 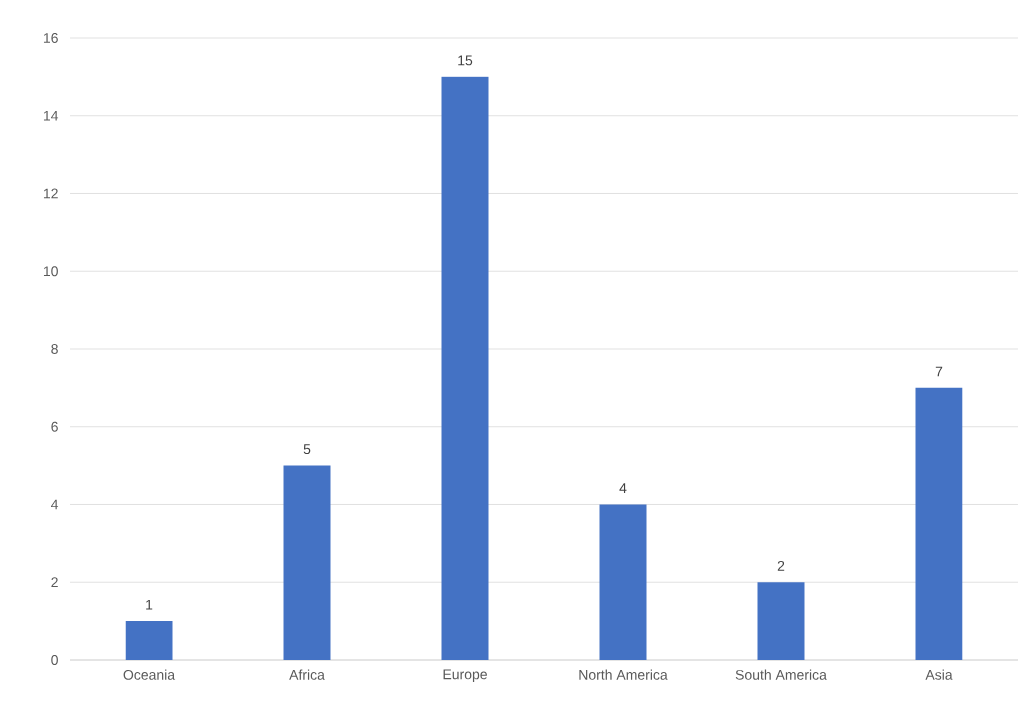 I want to click on y-tick-label: 8, so click(x=54, y=349).